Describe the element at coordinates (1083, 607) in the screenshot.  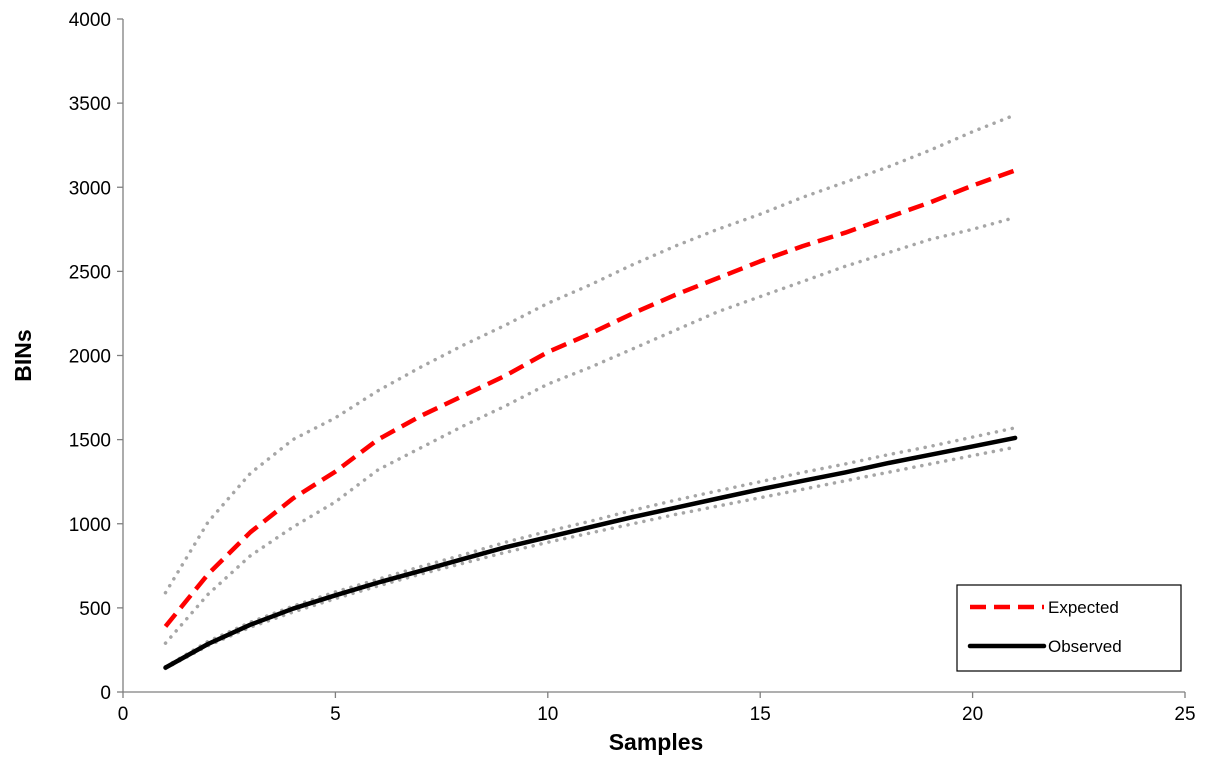
I see `legend-label-expected: Expected` at that location.